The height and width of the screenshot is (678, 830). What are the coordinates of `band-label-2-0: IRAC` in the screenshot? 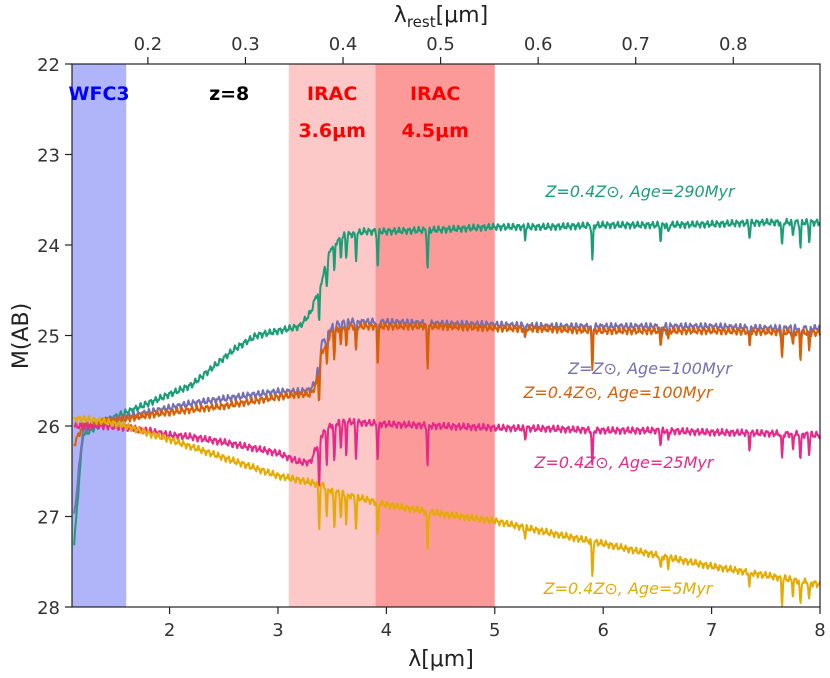 It's located at (435, 94).